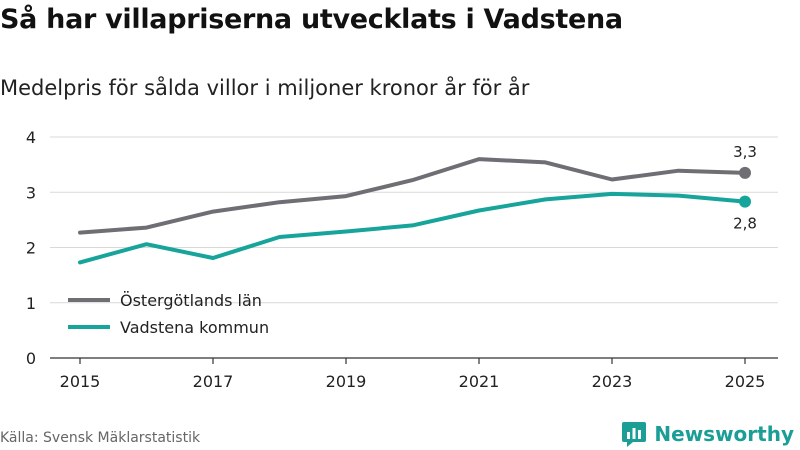  Describe the element at coordinates (31, 358) in the screenshot. I see `y-tick-label: 0` at that location.